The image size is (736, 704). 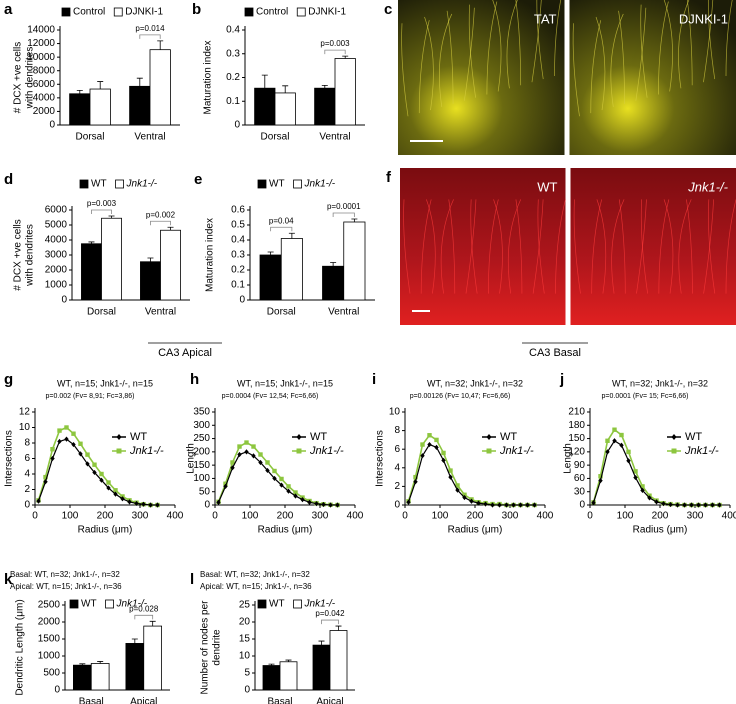 What do you see at coordinates (245, 622) in the screenshot?
I see `y-tick-label: 20` at bounding box center [245, 622].